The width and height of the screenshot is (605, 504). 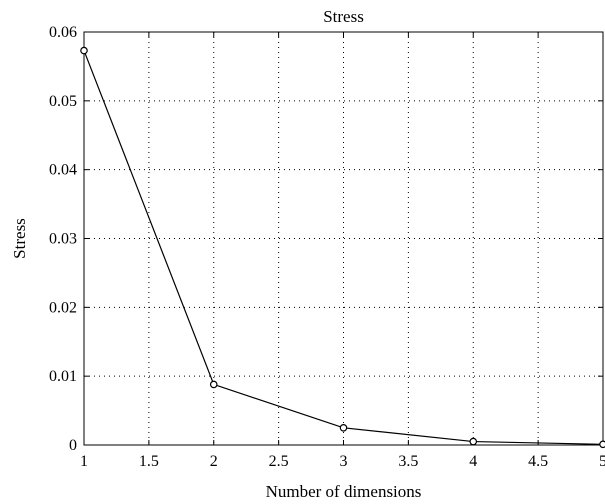 I want to click on y-tick-label: 0.05, so click(x=63, y=101).